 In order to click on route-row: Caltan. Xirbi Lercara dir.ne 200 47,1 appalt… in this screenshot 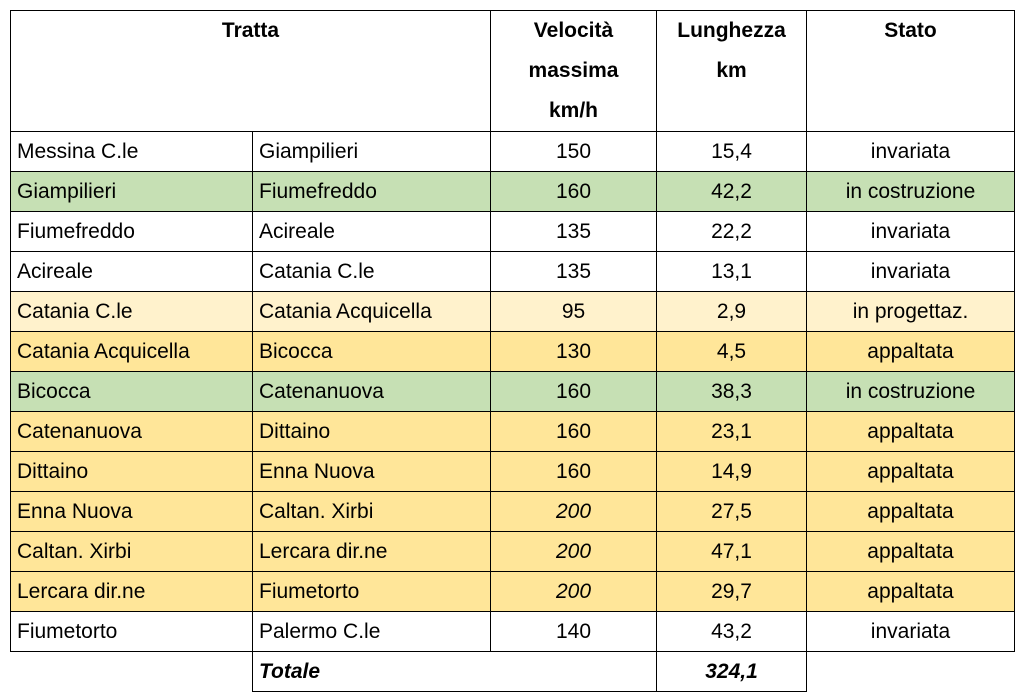, I will do `click(512, 551)`.